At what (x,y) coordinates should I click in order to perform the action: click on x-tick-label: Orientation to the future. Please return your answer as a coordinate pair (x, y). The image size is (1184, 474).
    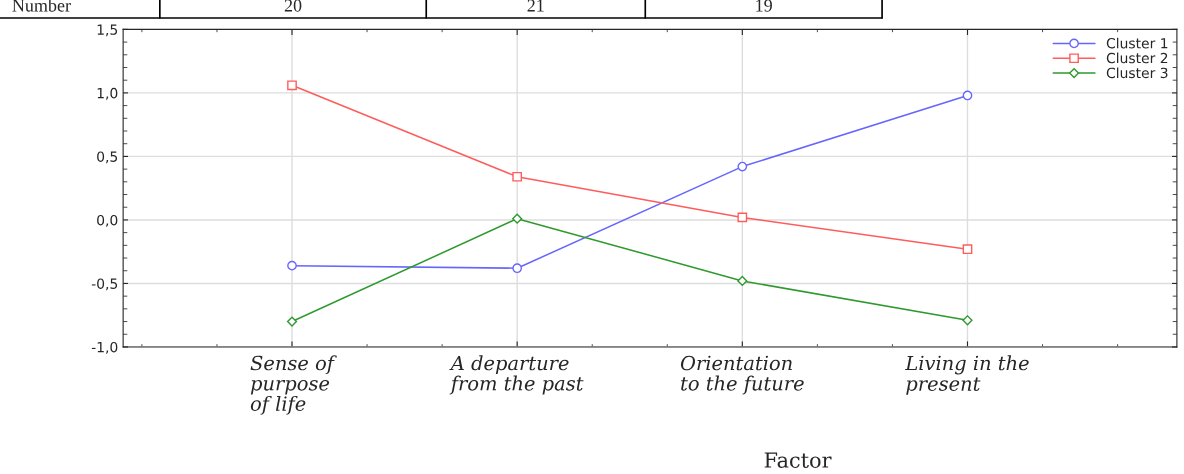
    Looking at the image, I should click on (742, 375).